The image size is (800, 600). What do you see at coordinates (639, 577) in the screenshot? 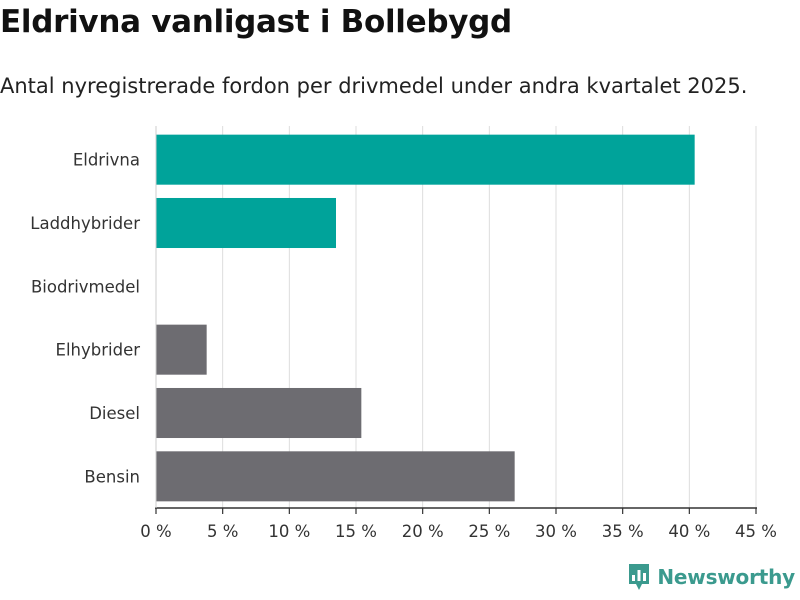
I see `bar-chart-pin-icon` at bounding box center [639, 577].